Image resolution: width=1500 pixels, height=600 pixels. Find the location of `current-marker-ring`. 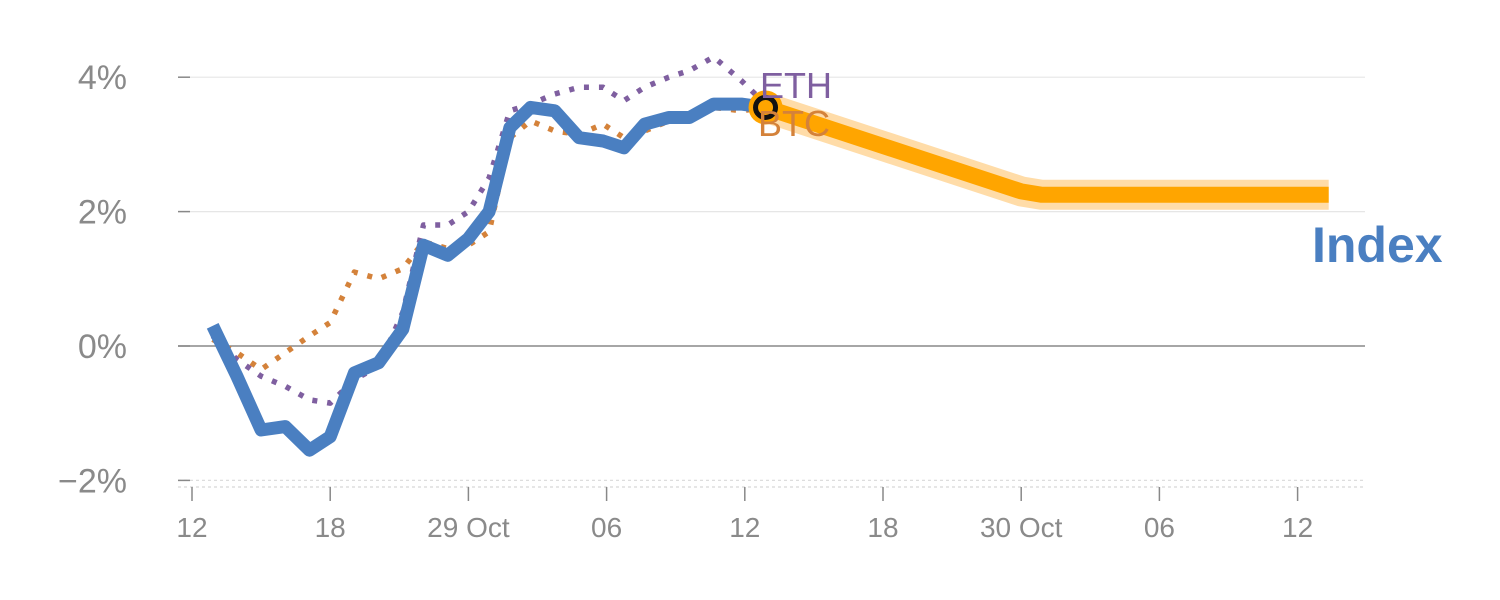

current-marker-ring is located at coordinates (766, 107).